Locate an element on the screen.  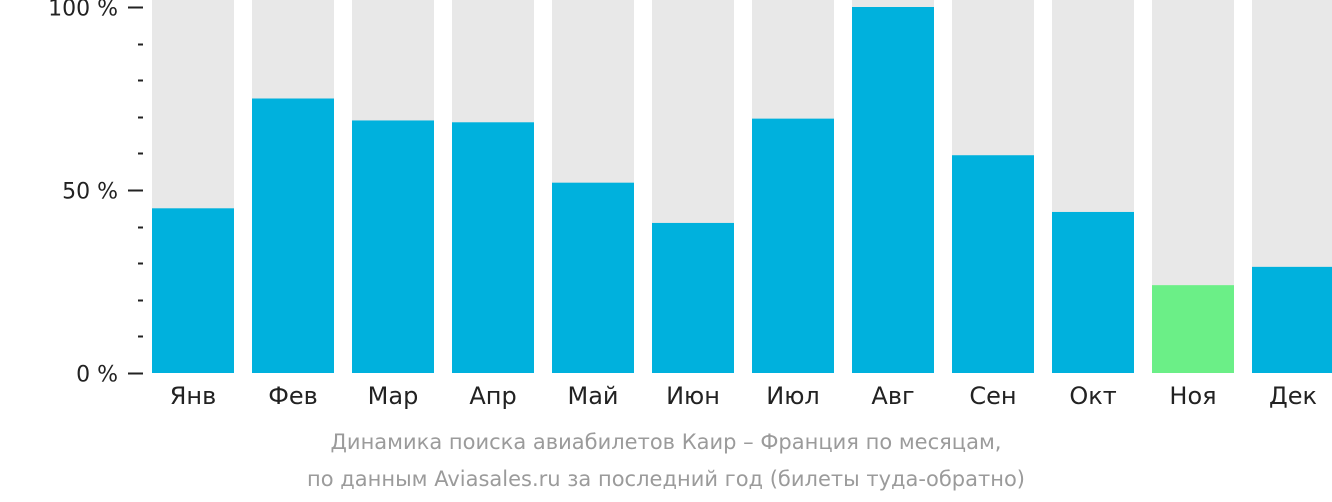
x-tick-label: Ноя is located at coordinates (1192, 396).